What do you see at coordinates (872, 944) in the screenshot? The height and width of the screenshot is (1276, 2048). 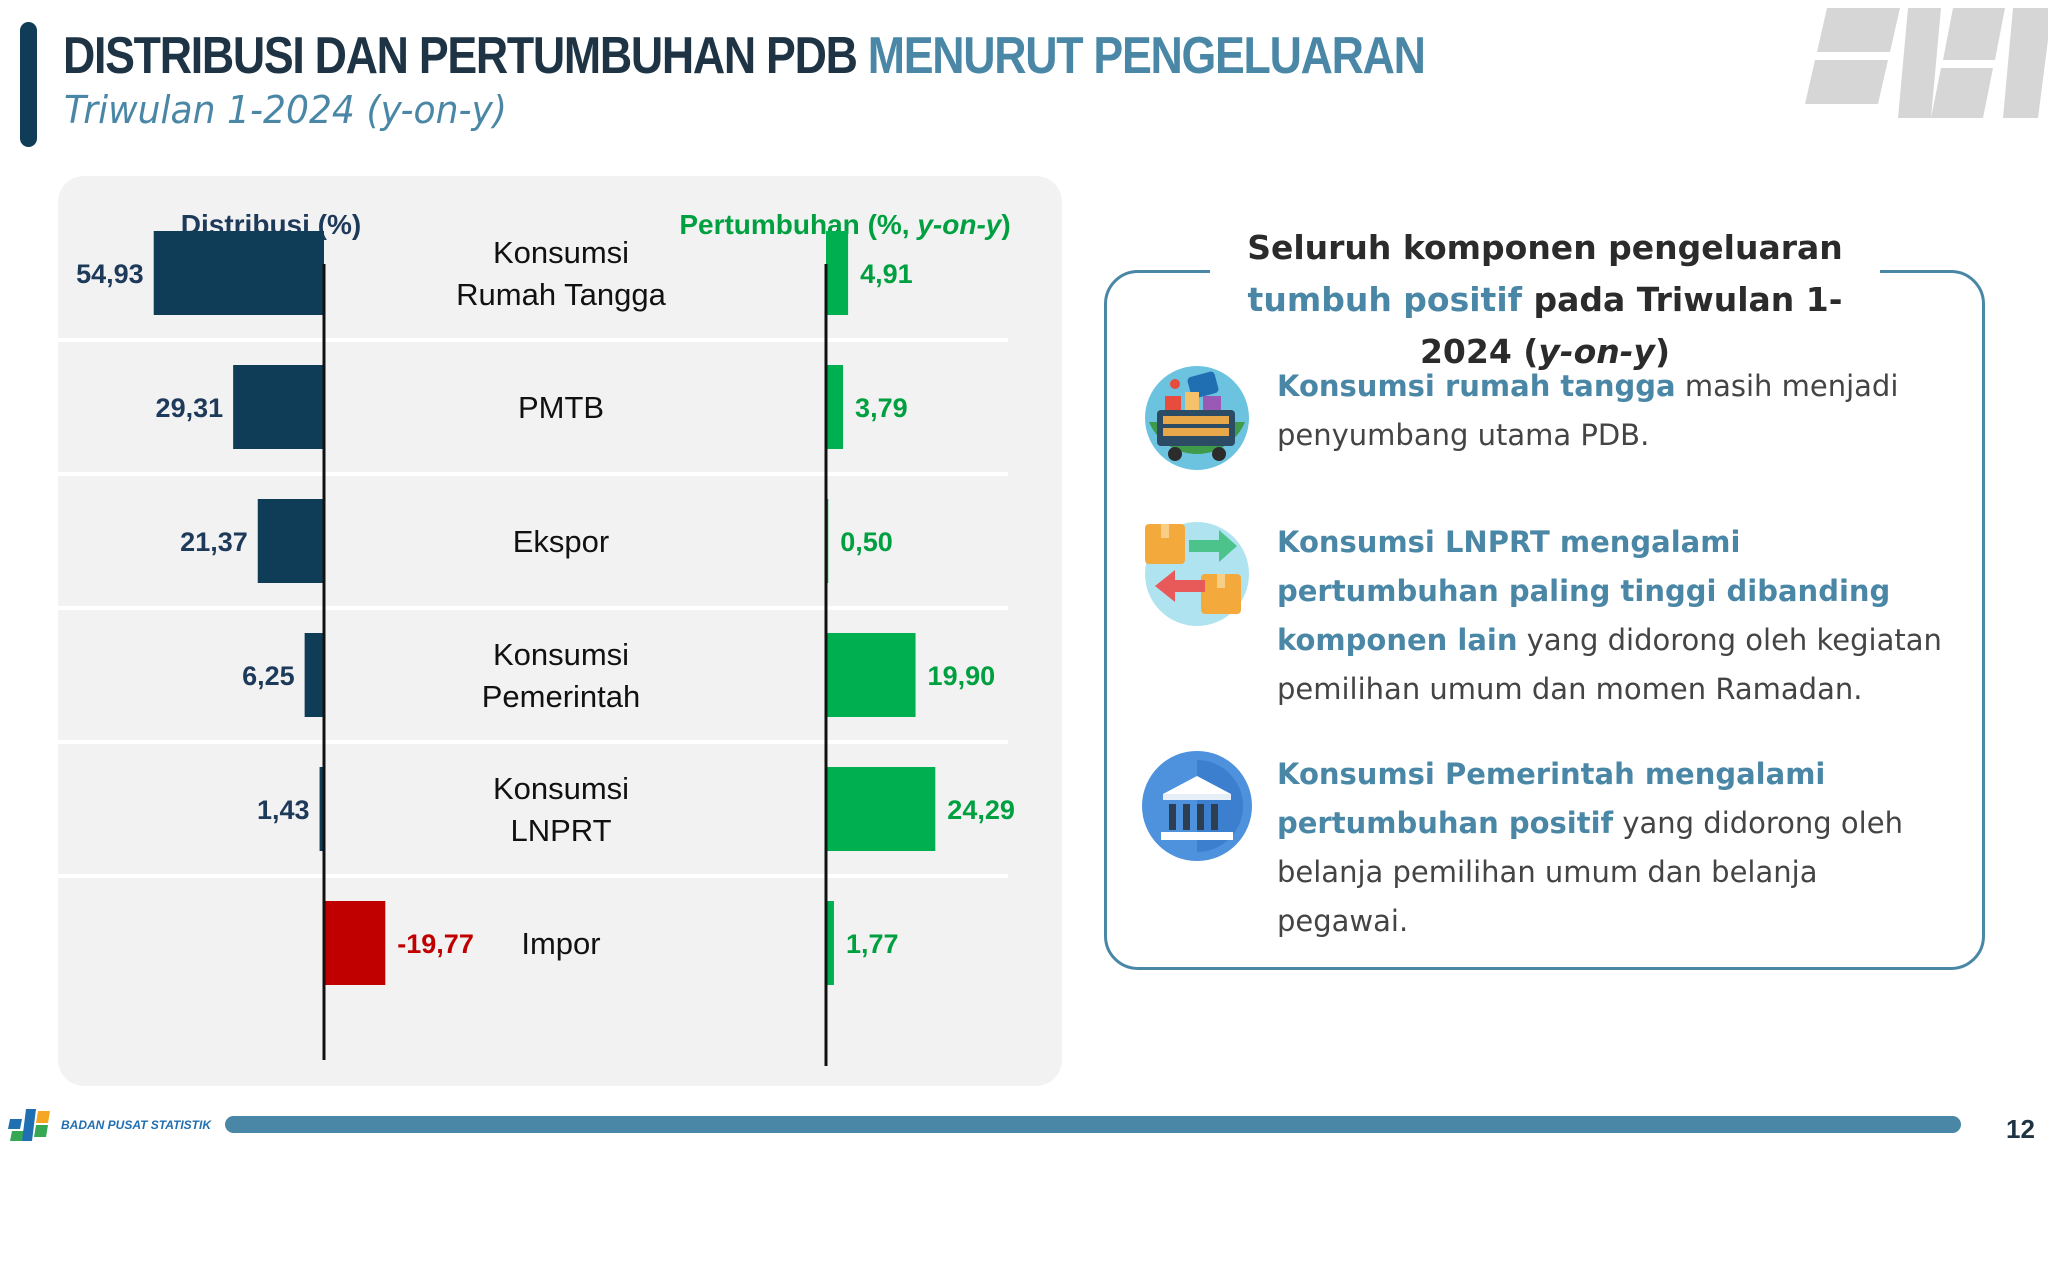 I see `pertumbuhan-value-label: 1,77` at bounding box center [872, 944].